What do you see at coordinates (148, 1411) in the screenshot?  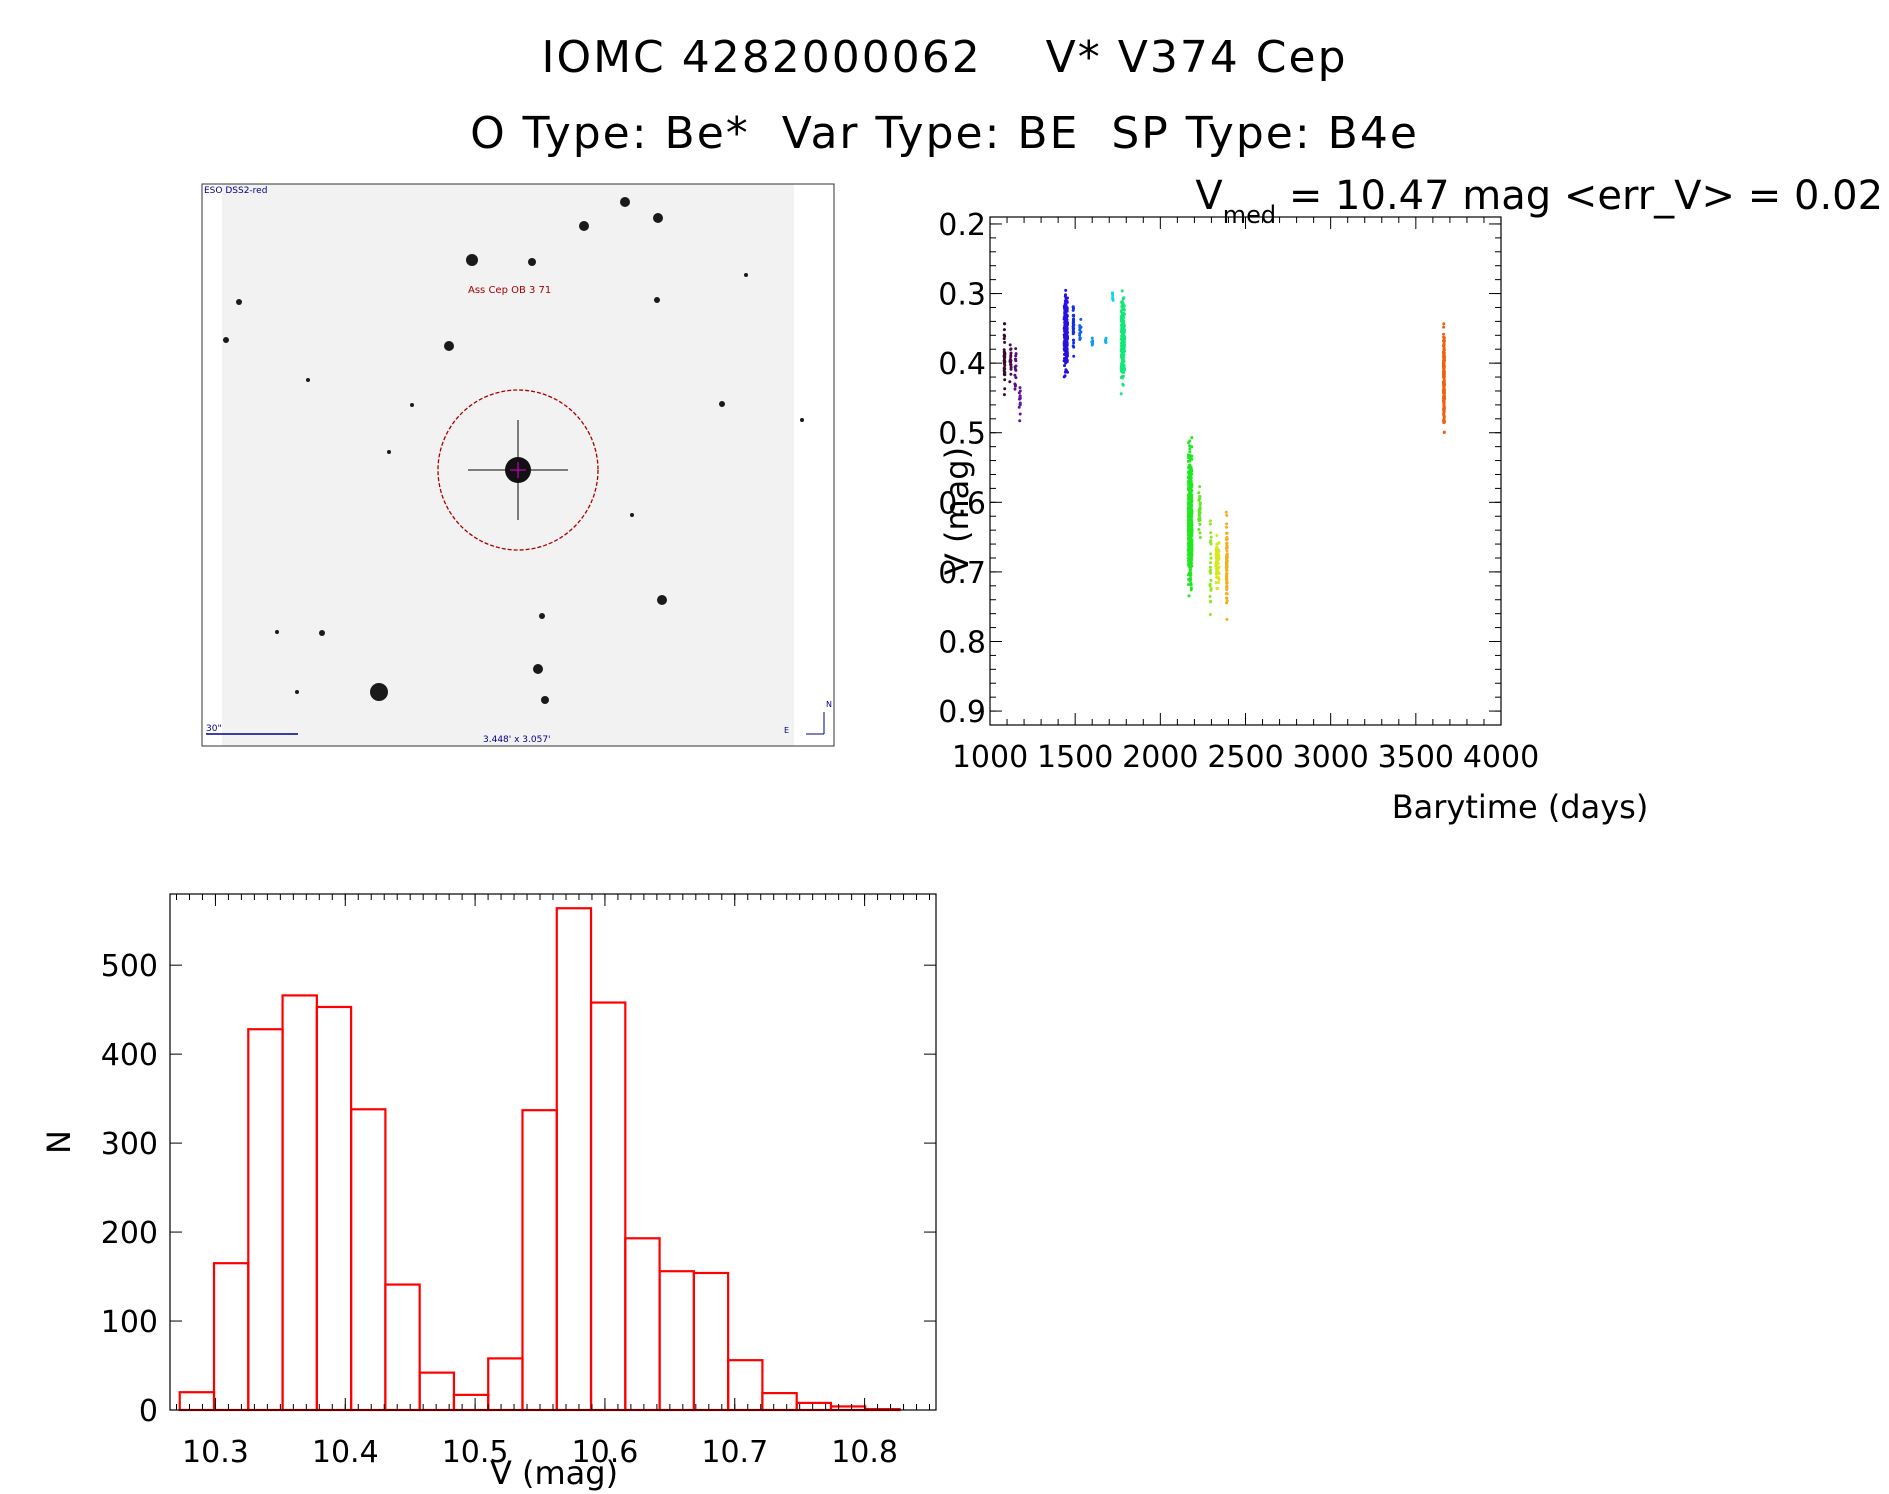 I see `hist-y-tick-label: 0` at bounding box center [148, 1411].